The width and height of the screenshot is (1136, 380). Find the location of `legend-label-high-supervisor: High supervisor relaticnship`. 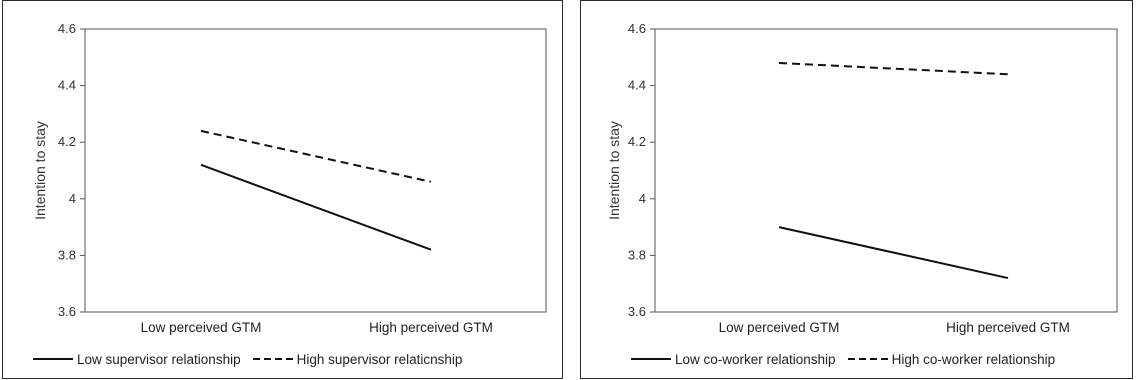

legend-label-high-supervisor: High supervisor relaticnship is located at coordinates (379, 359).